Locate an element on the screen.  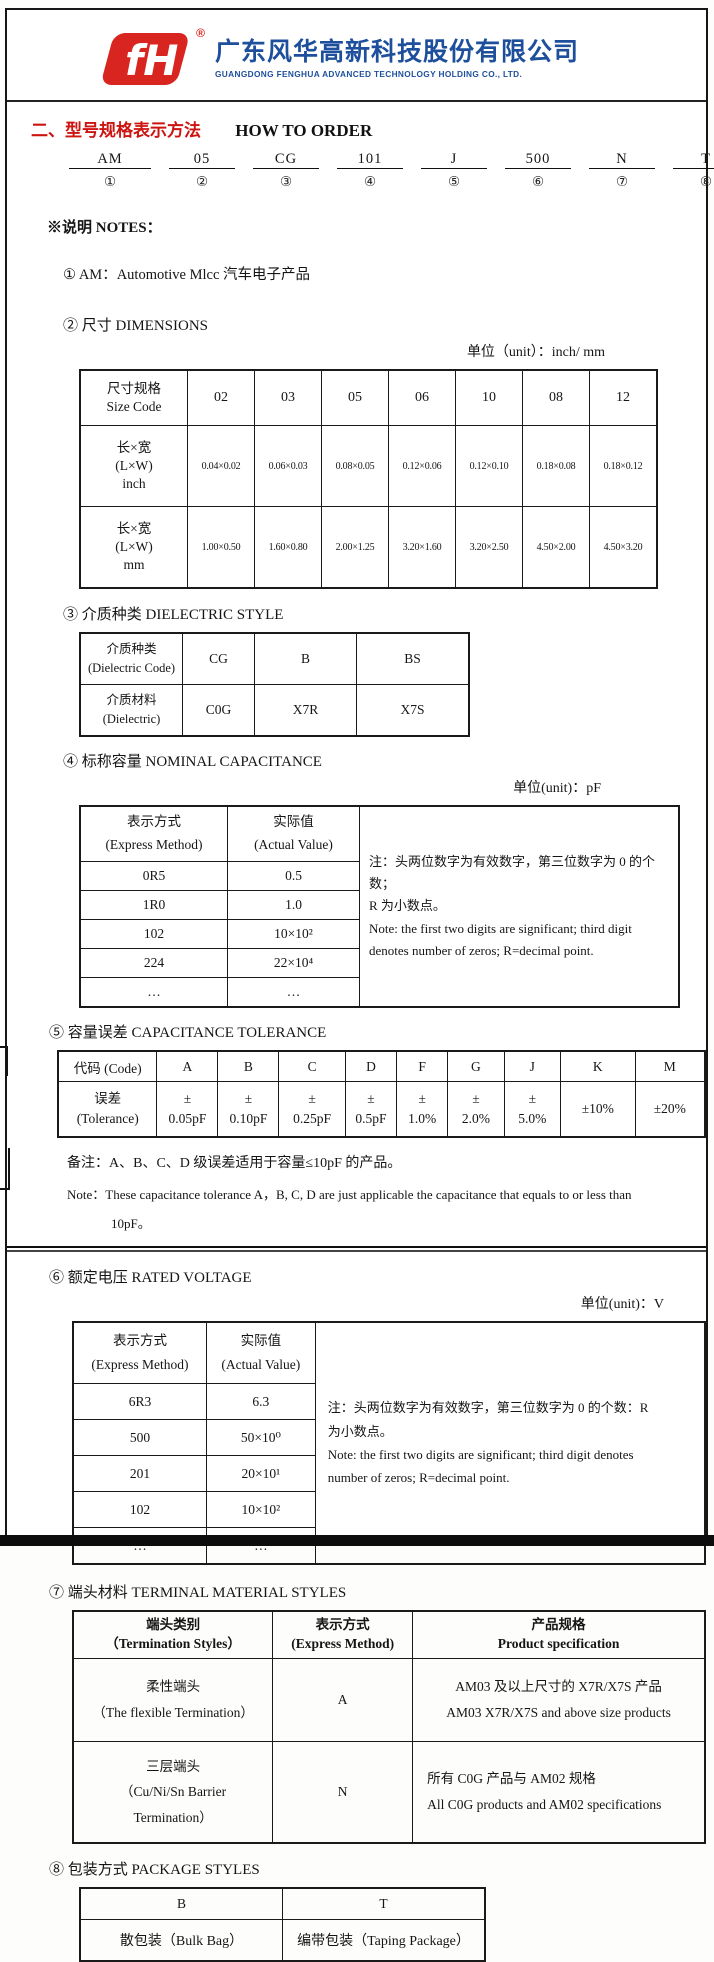
header-divider is located at coordinates (356, 101).